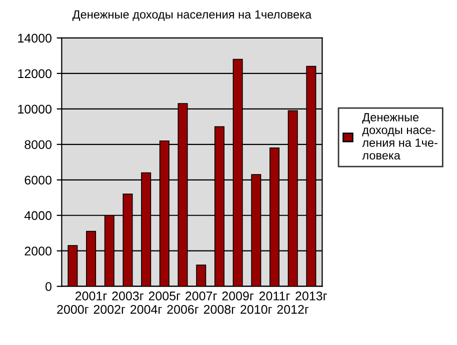 The width and height of the screenshot is (457, 345). Describe the element at coordinates (201, 296) in the screenshot. I see `x-tick-label: 2007г` at that location.